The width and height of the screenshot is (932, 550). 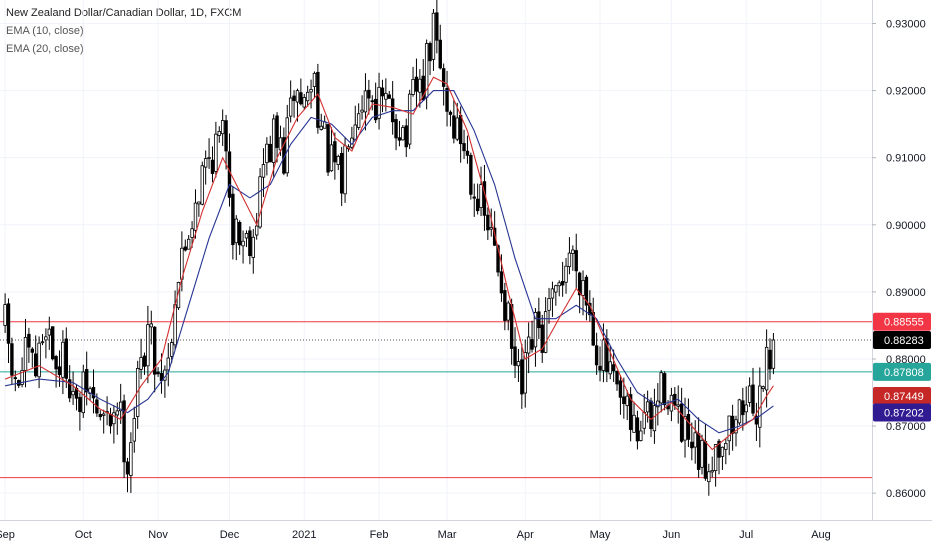 I want to click on price-tag-label: 0.88555, so click(x=904, y=323).